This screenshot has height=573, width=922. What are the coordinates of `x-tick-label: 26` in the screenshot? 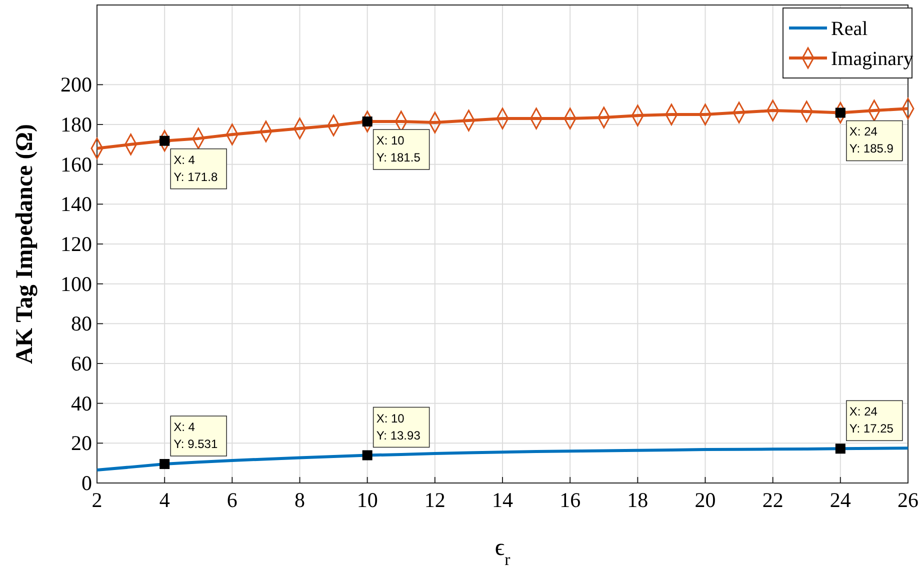 It's located at (908, 500).